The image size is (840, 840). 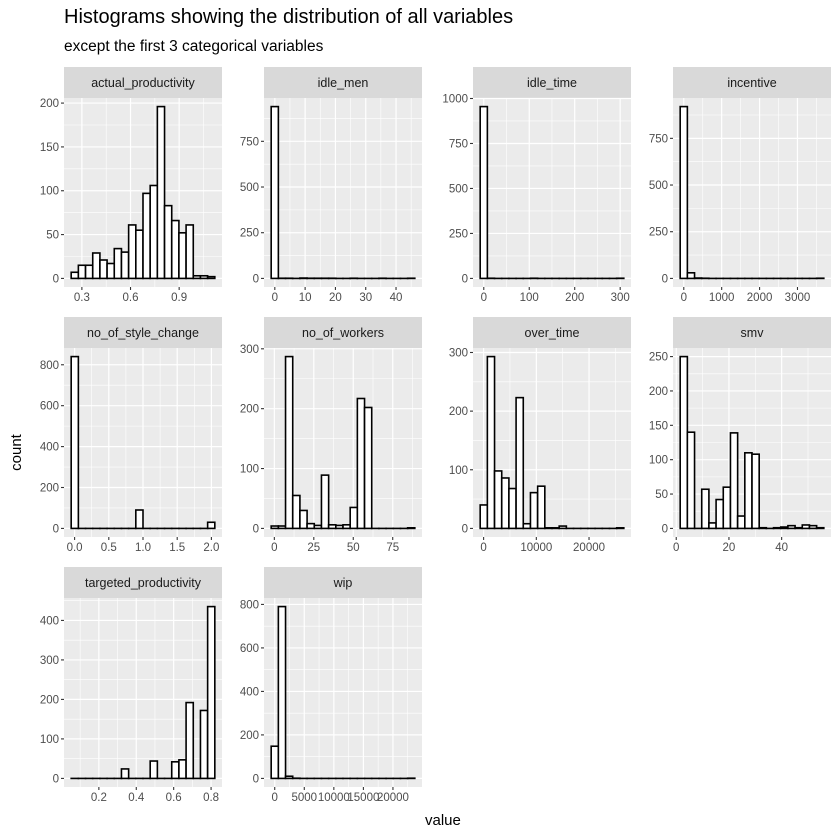 I want to click on x-tick-label: 0.0, so click(x=75, y=548).